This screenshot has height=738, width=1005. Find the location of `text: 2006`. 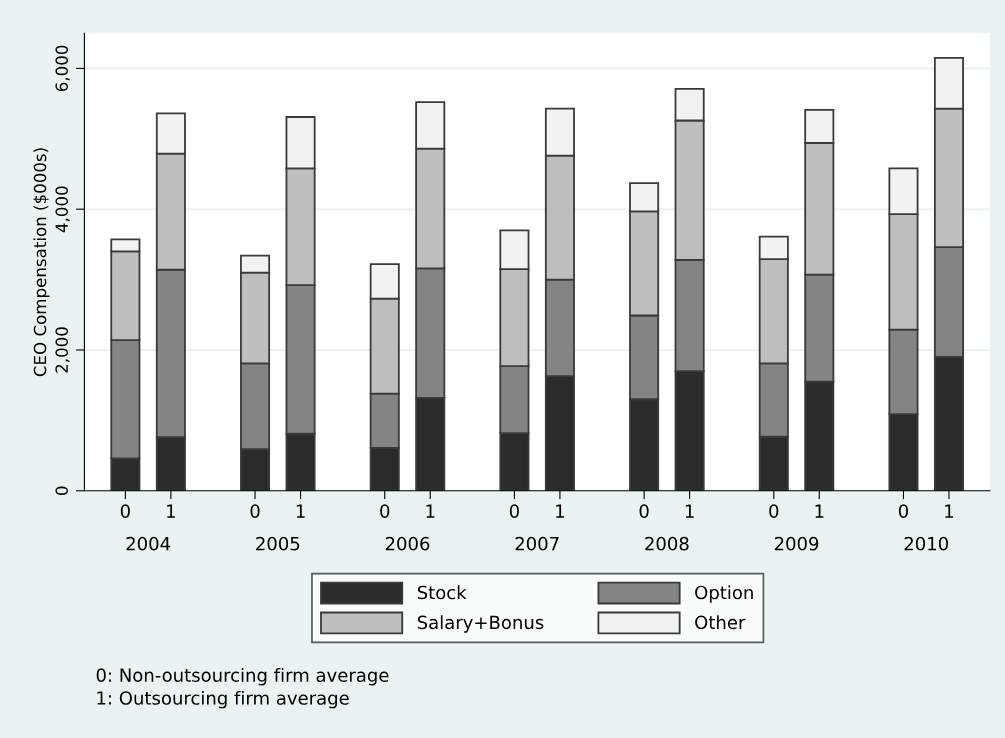

text: 2006 is located at coordinates (407, 543).